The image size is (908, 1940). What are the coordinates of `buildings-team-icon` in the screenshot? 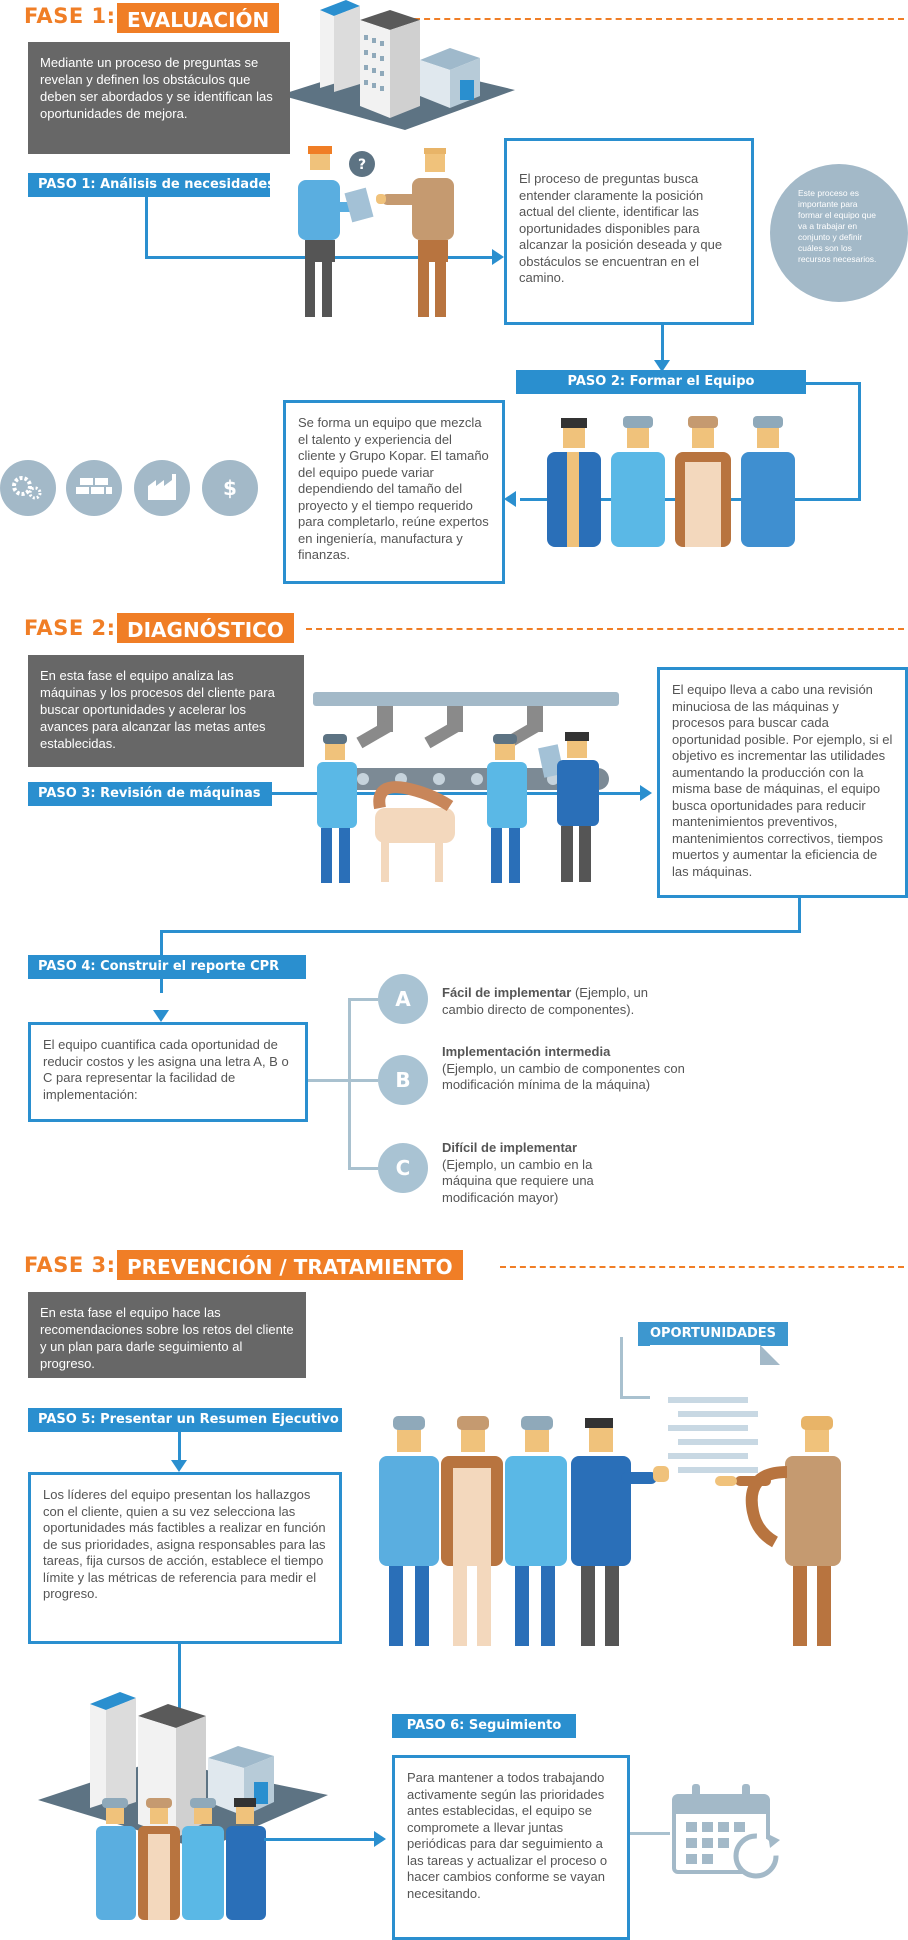 It's located at (183, 1806).